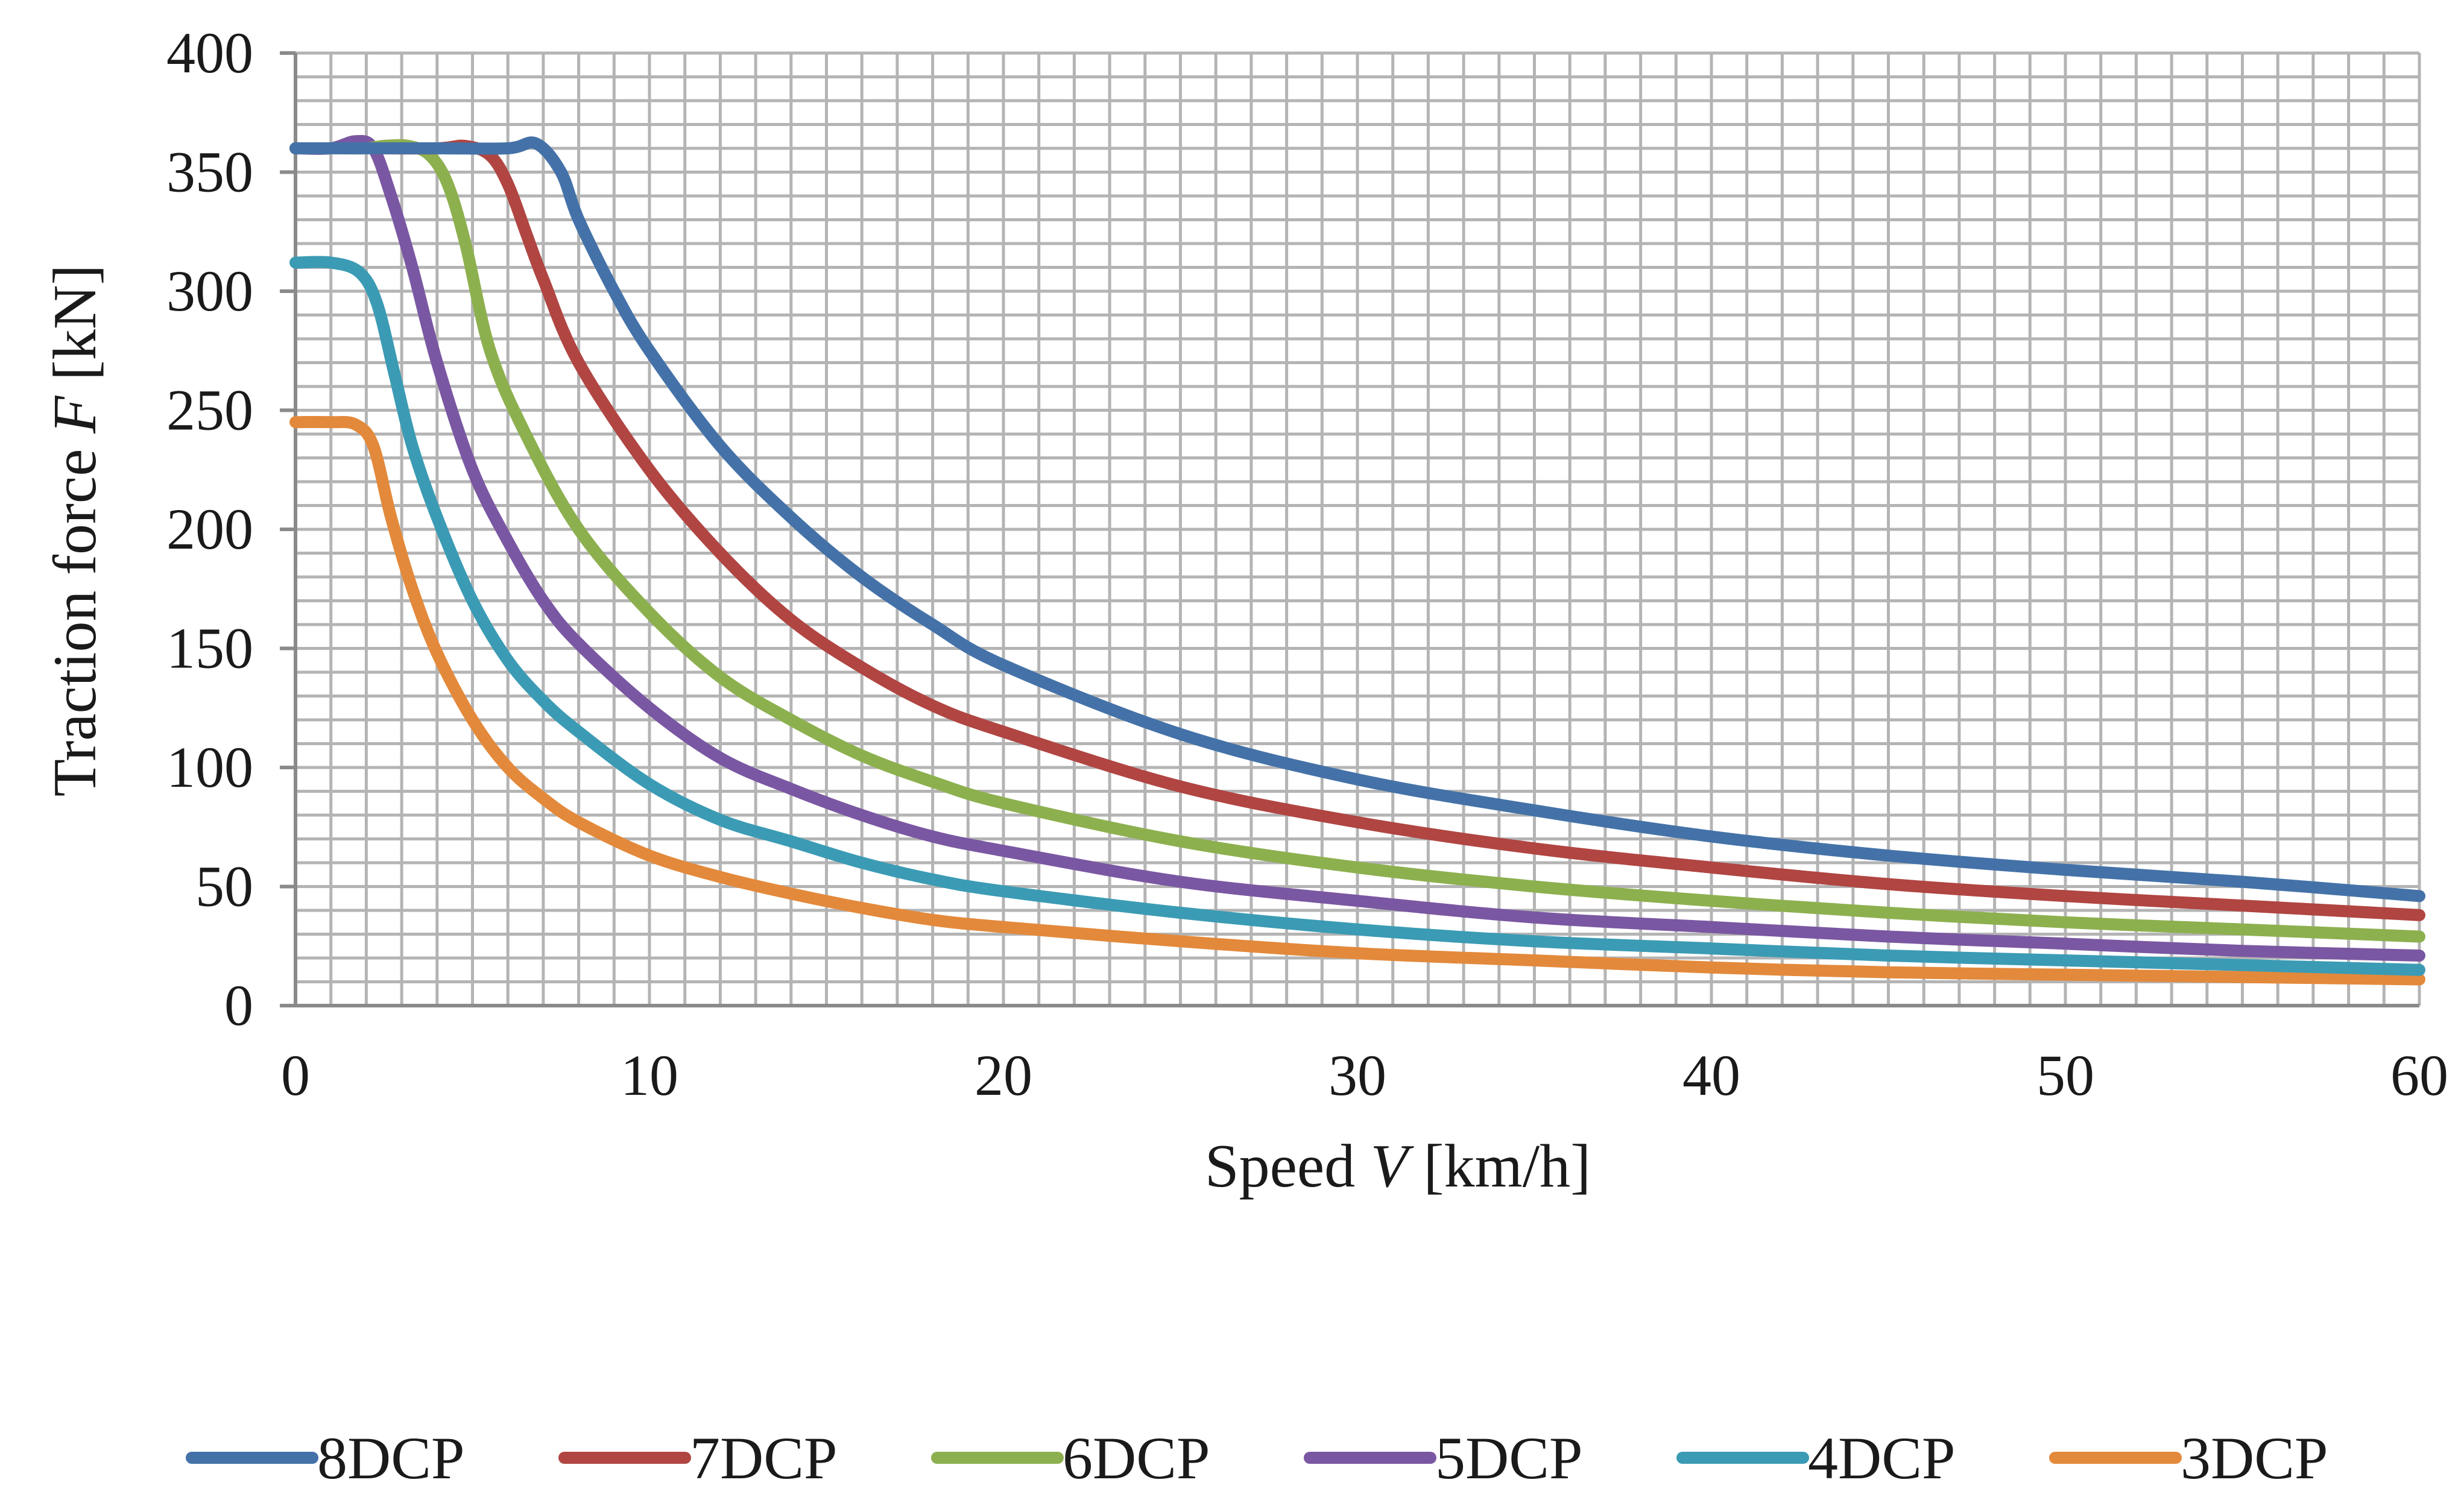  What do you see at coordinates (1136, 1458) in the screenshot?
I see `legend-label-6dcp: 6DCP` at bounding box center [1136, 1458].